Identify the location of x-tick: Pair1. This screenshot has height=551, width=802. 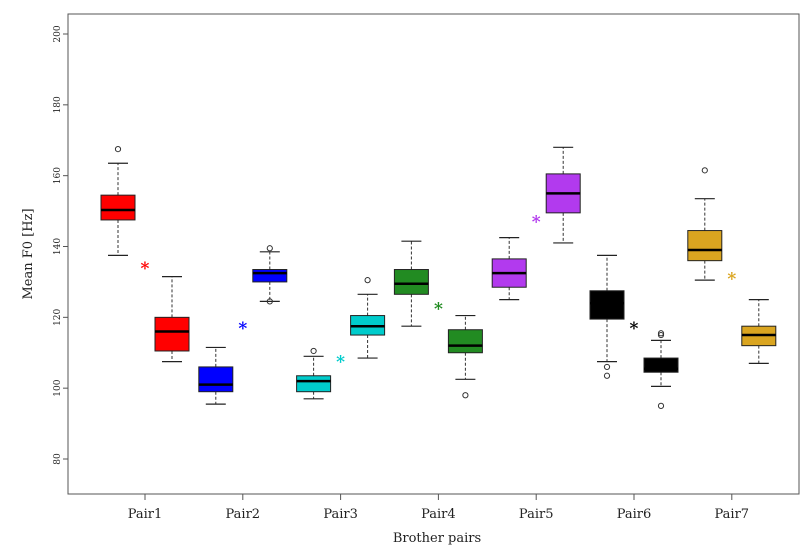
(145, 508).